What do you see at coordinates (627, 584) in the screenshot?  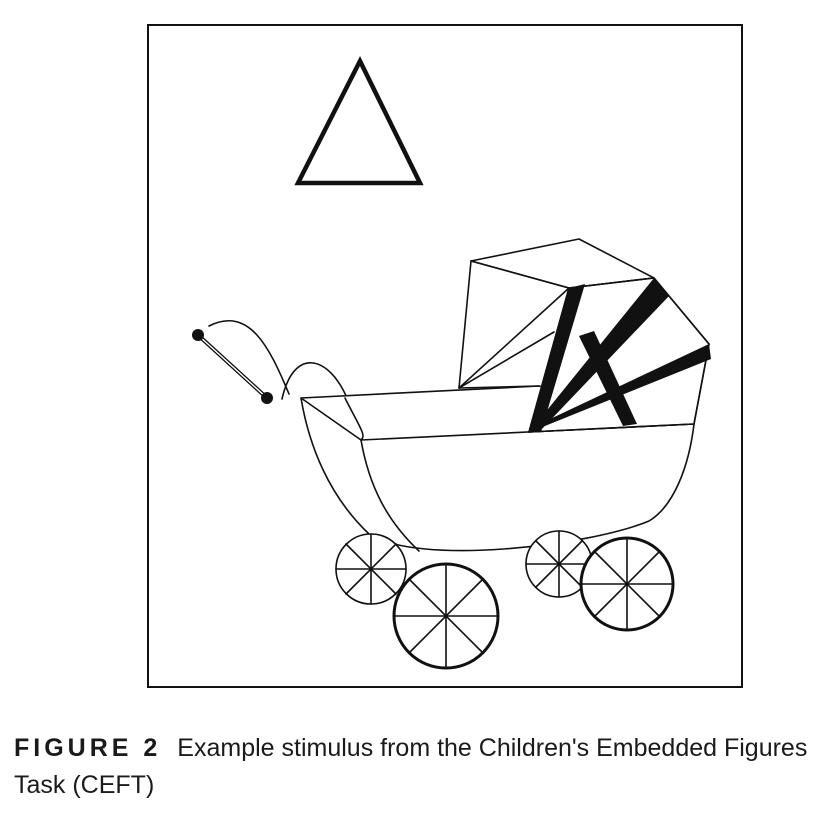 I see `pram-wheel-front-right` at bounding box center [627, 584].